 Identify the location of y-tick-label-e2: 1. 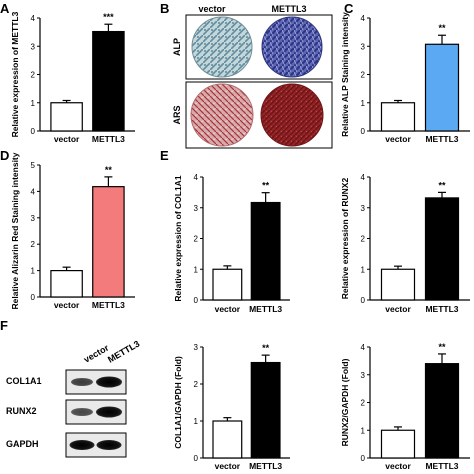
(363, 269).